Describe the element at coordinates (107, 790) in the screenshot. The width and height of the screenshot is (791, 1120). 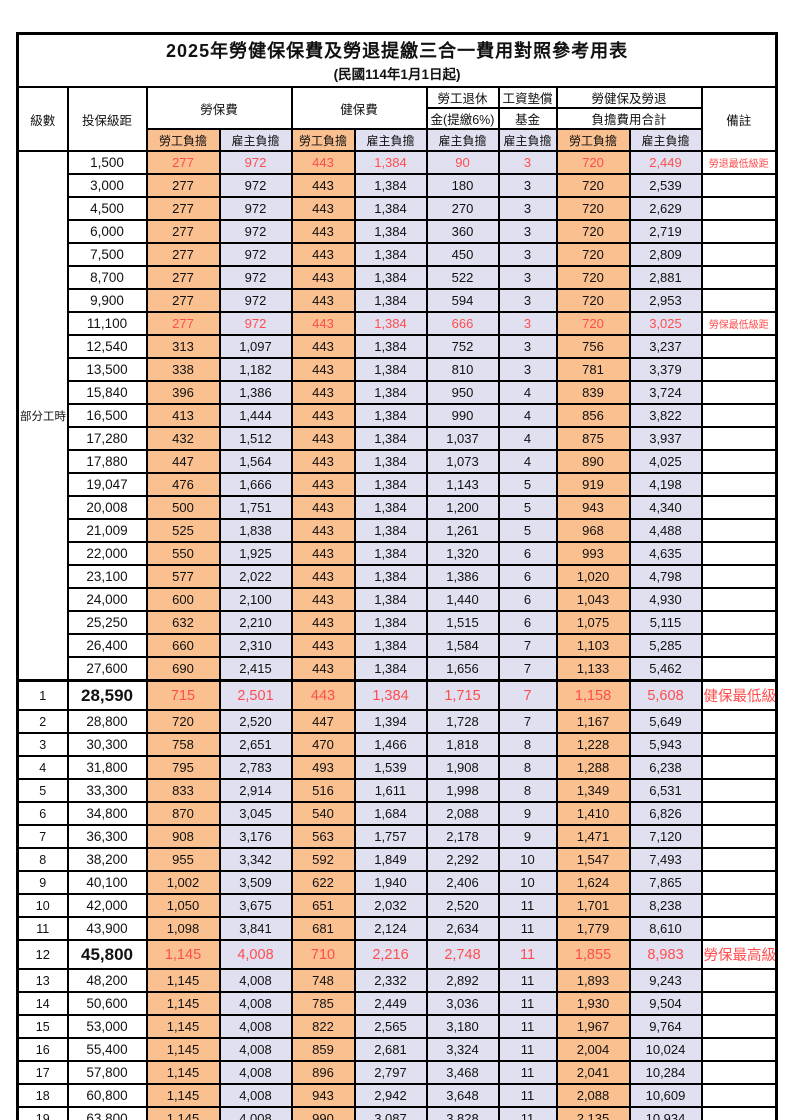
I see `cell-salary-bracket: 33,300` at that location.